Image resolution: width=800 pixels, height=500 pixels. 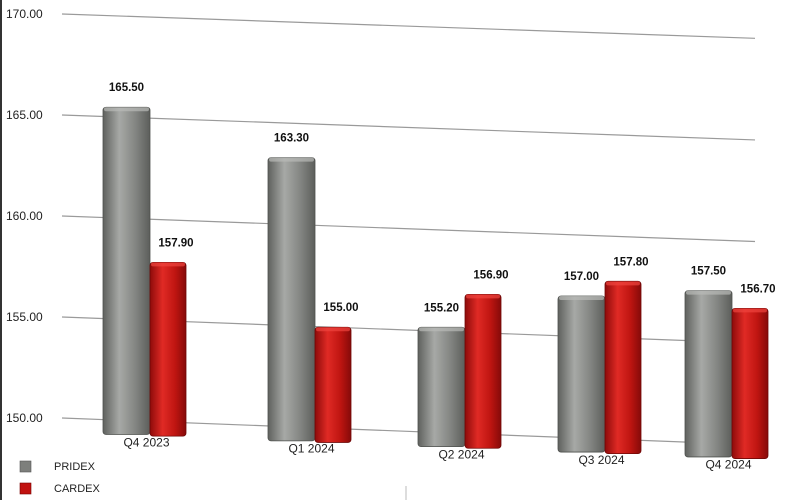 What do you see at coordinates (24, 115) in the screenshot?
I see `y-tick-label: 165.00` at bounding box center [24, 115].